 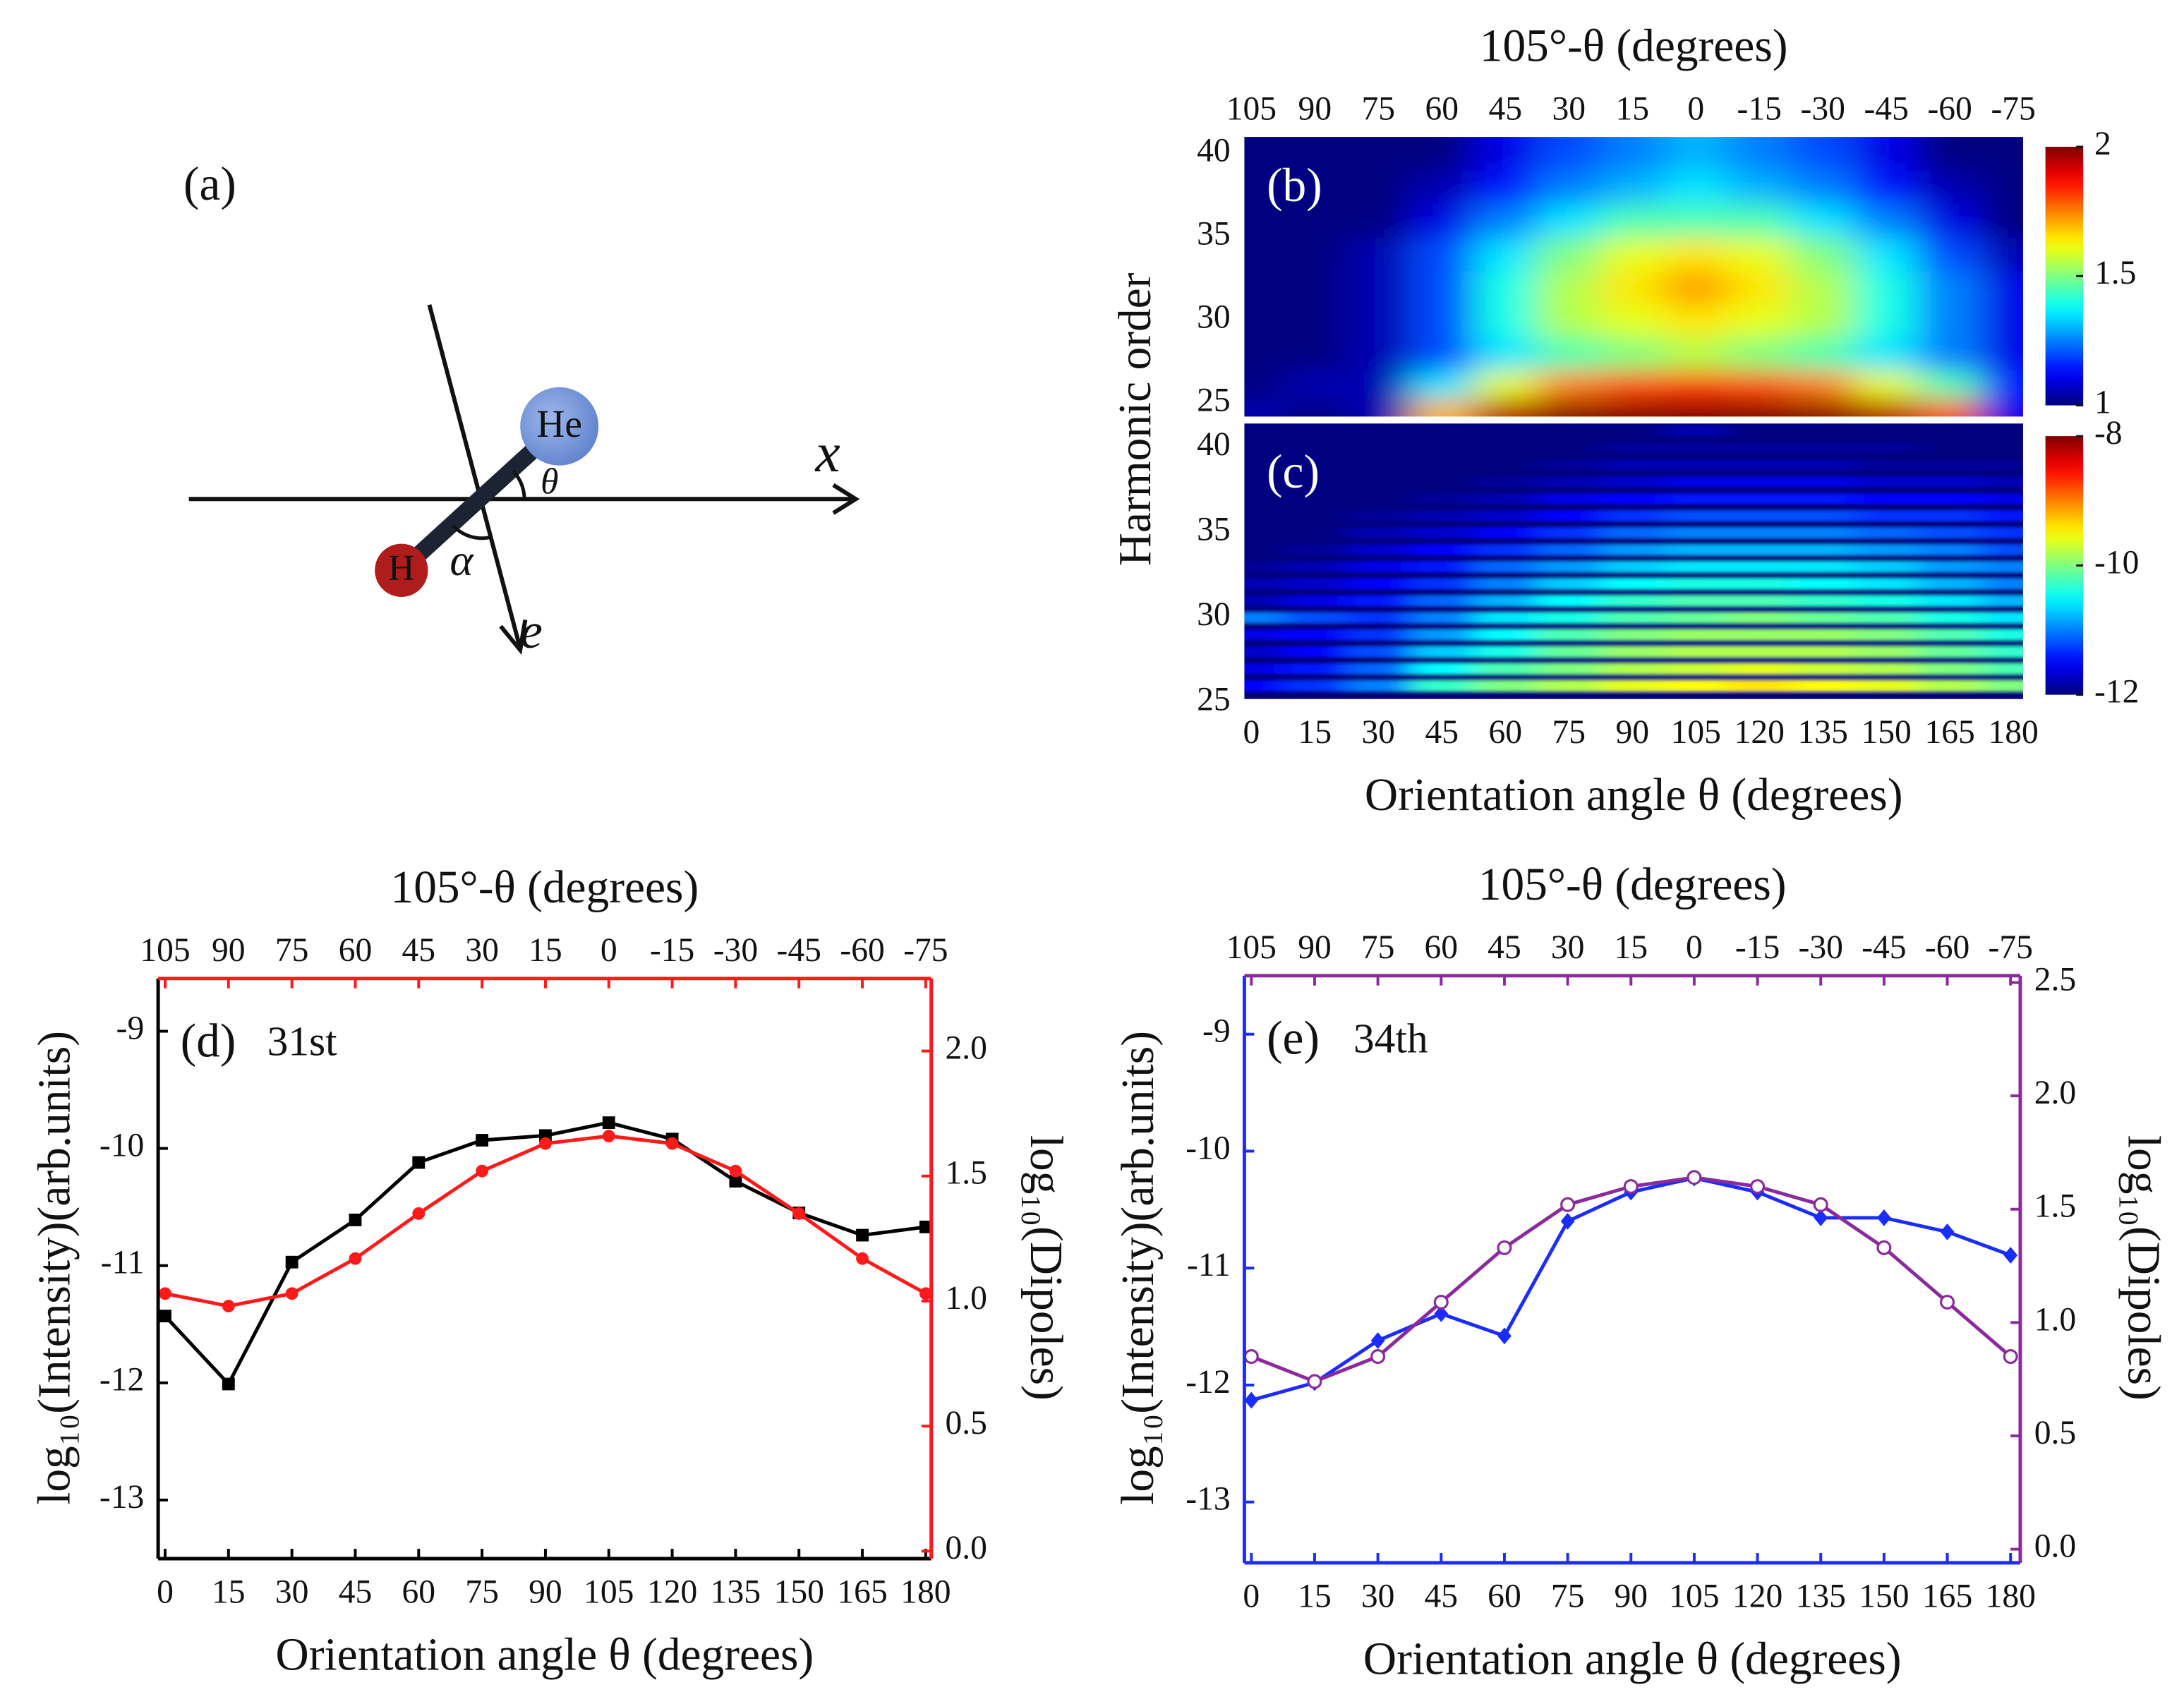 I want to click on x2-tick-label: -60, so click(x=862, y=950).